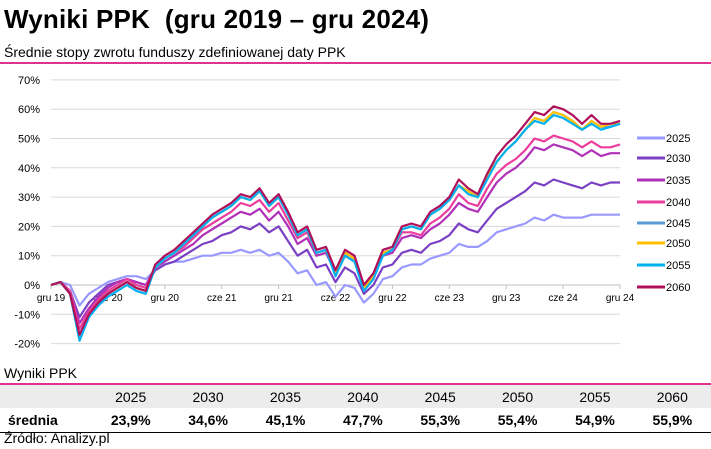 The width and height of the screenshot is (711, 449). What do you see at coordinates (678, 224) in the screenshot?
I see `legend-label: 2045` at bounding box center [678, 224].